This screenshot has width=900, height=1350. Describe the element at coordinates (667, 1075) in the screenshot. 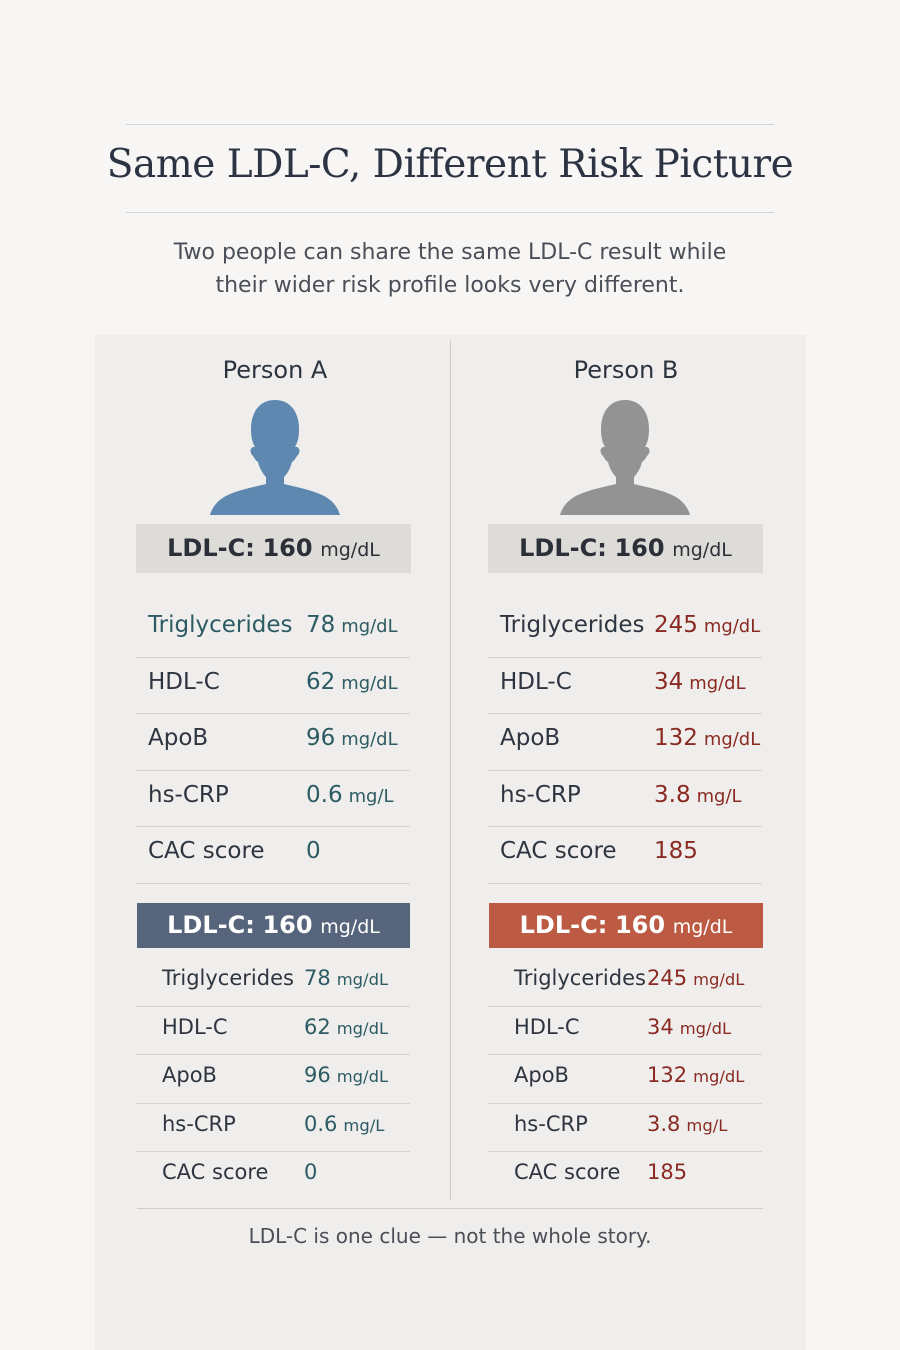

I see `marker-number: 132` at that location.